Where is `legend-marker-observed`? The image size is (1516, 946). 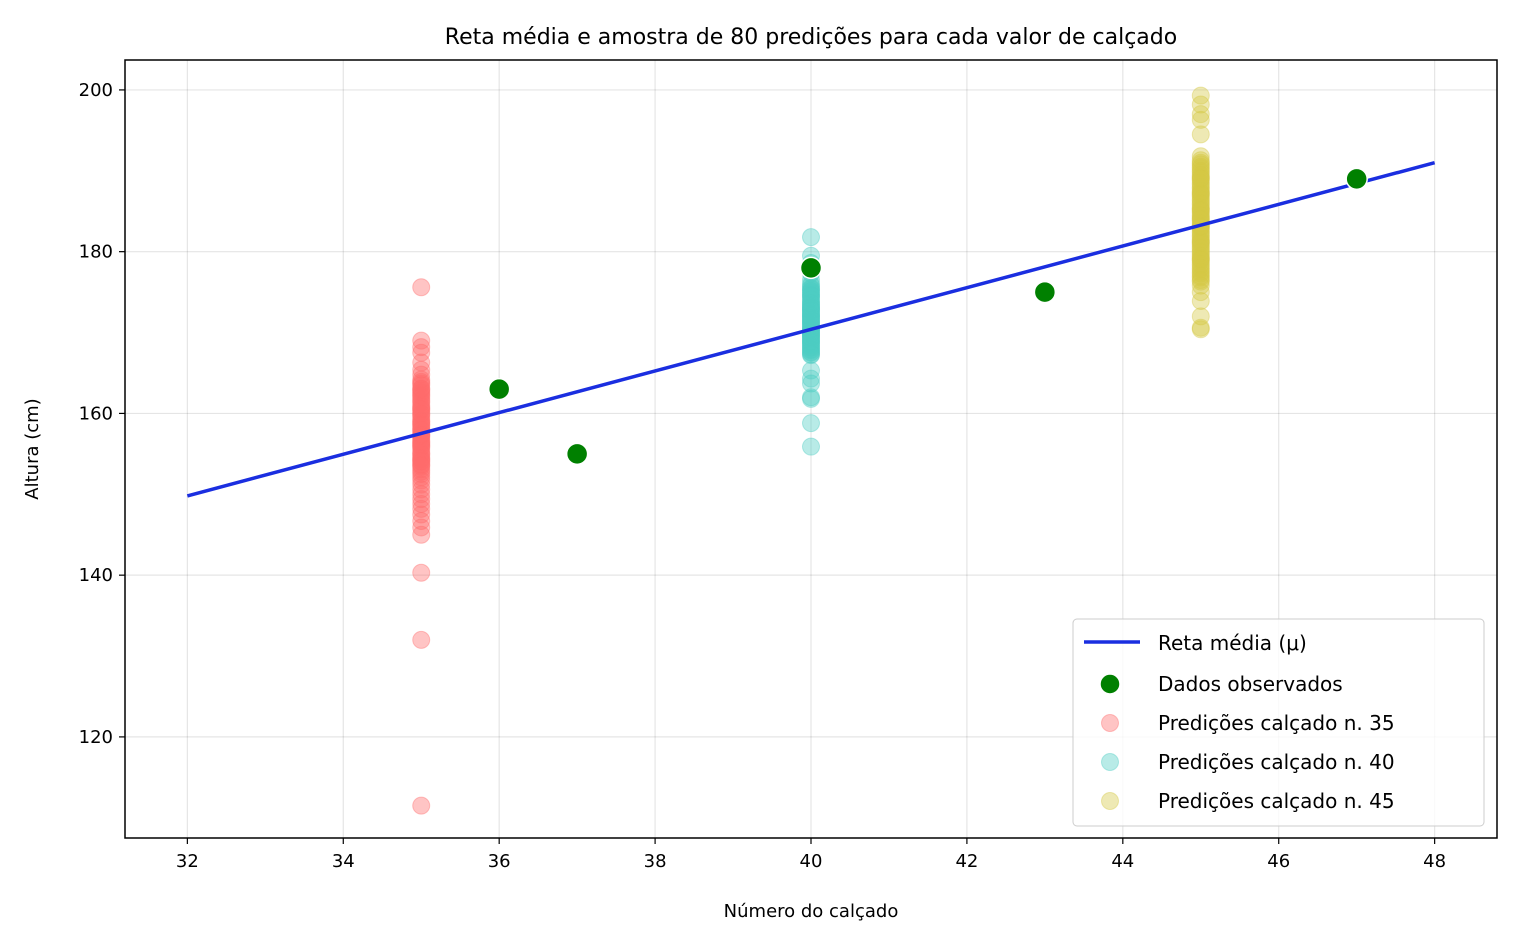 legend-marker-observed is located at coordinates (1110, 684).